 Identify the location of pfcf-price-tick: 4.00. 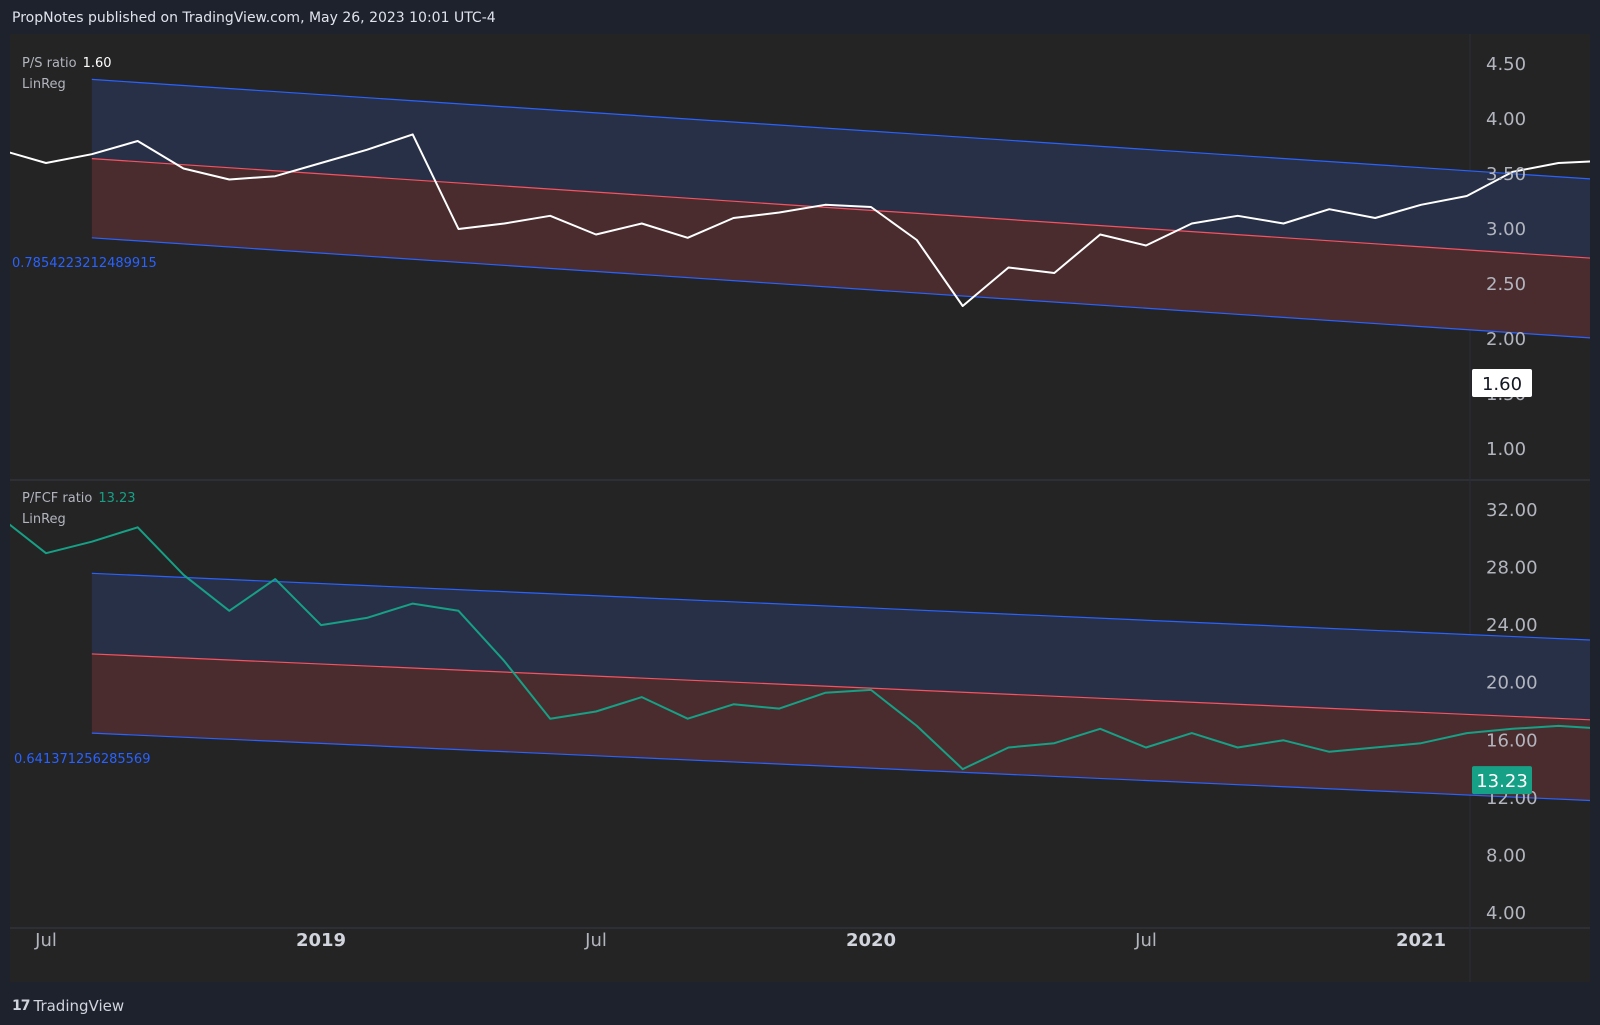
(1506, 913).